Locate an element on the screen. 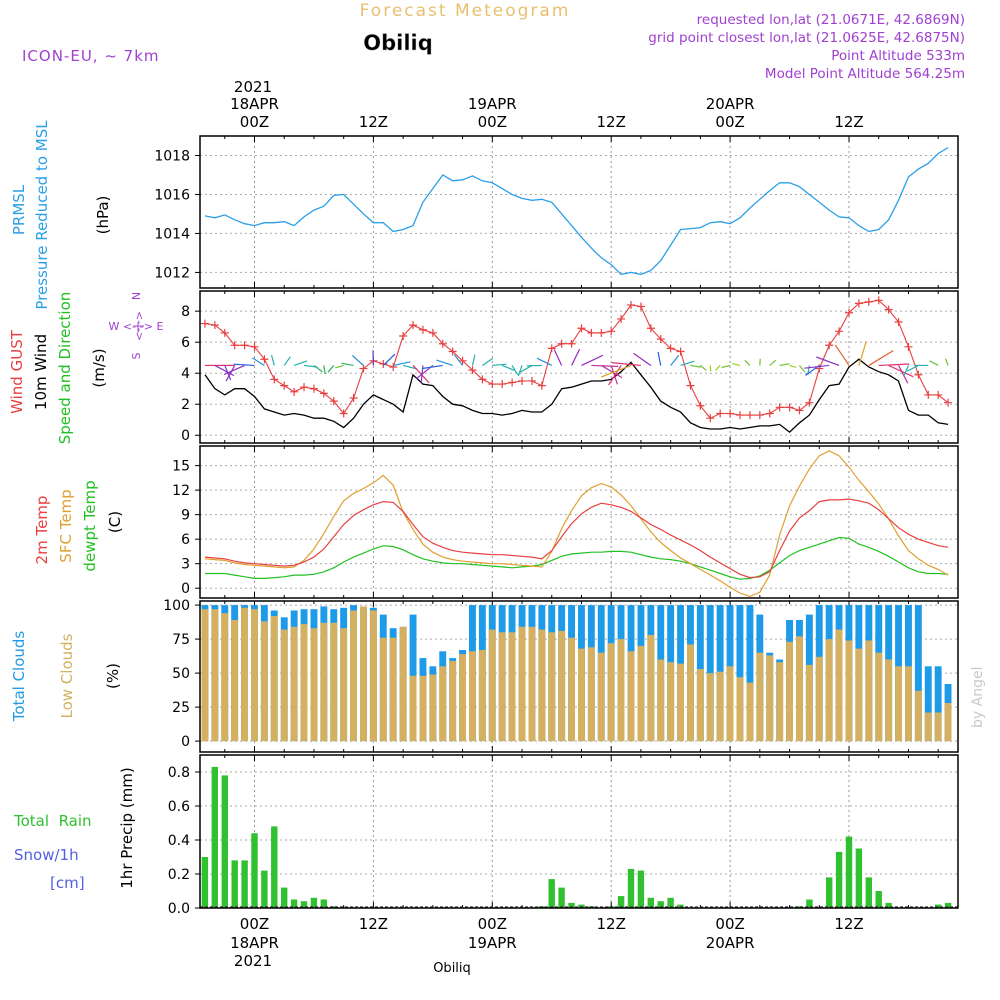 This screenshot has width=1000, height=1000. top-date-label: 20APR is located at coordinates (730, 104).